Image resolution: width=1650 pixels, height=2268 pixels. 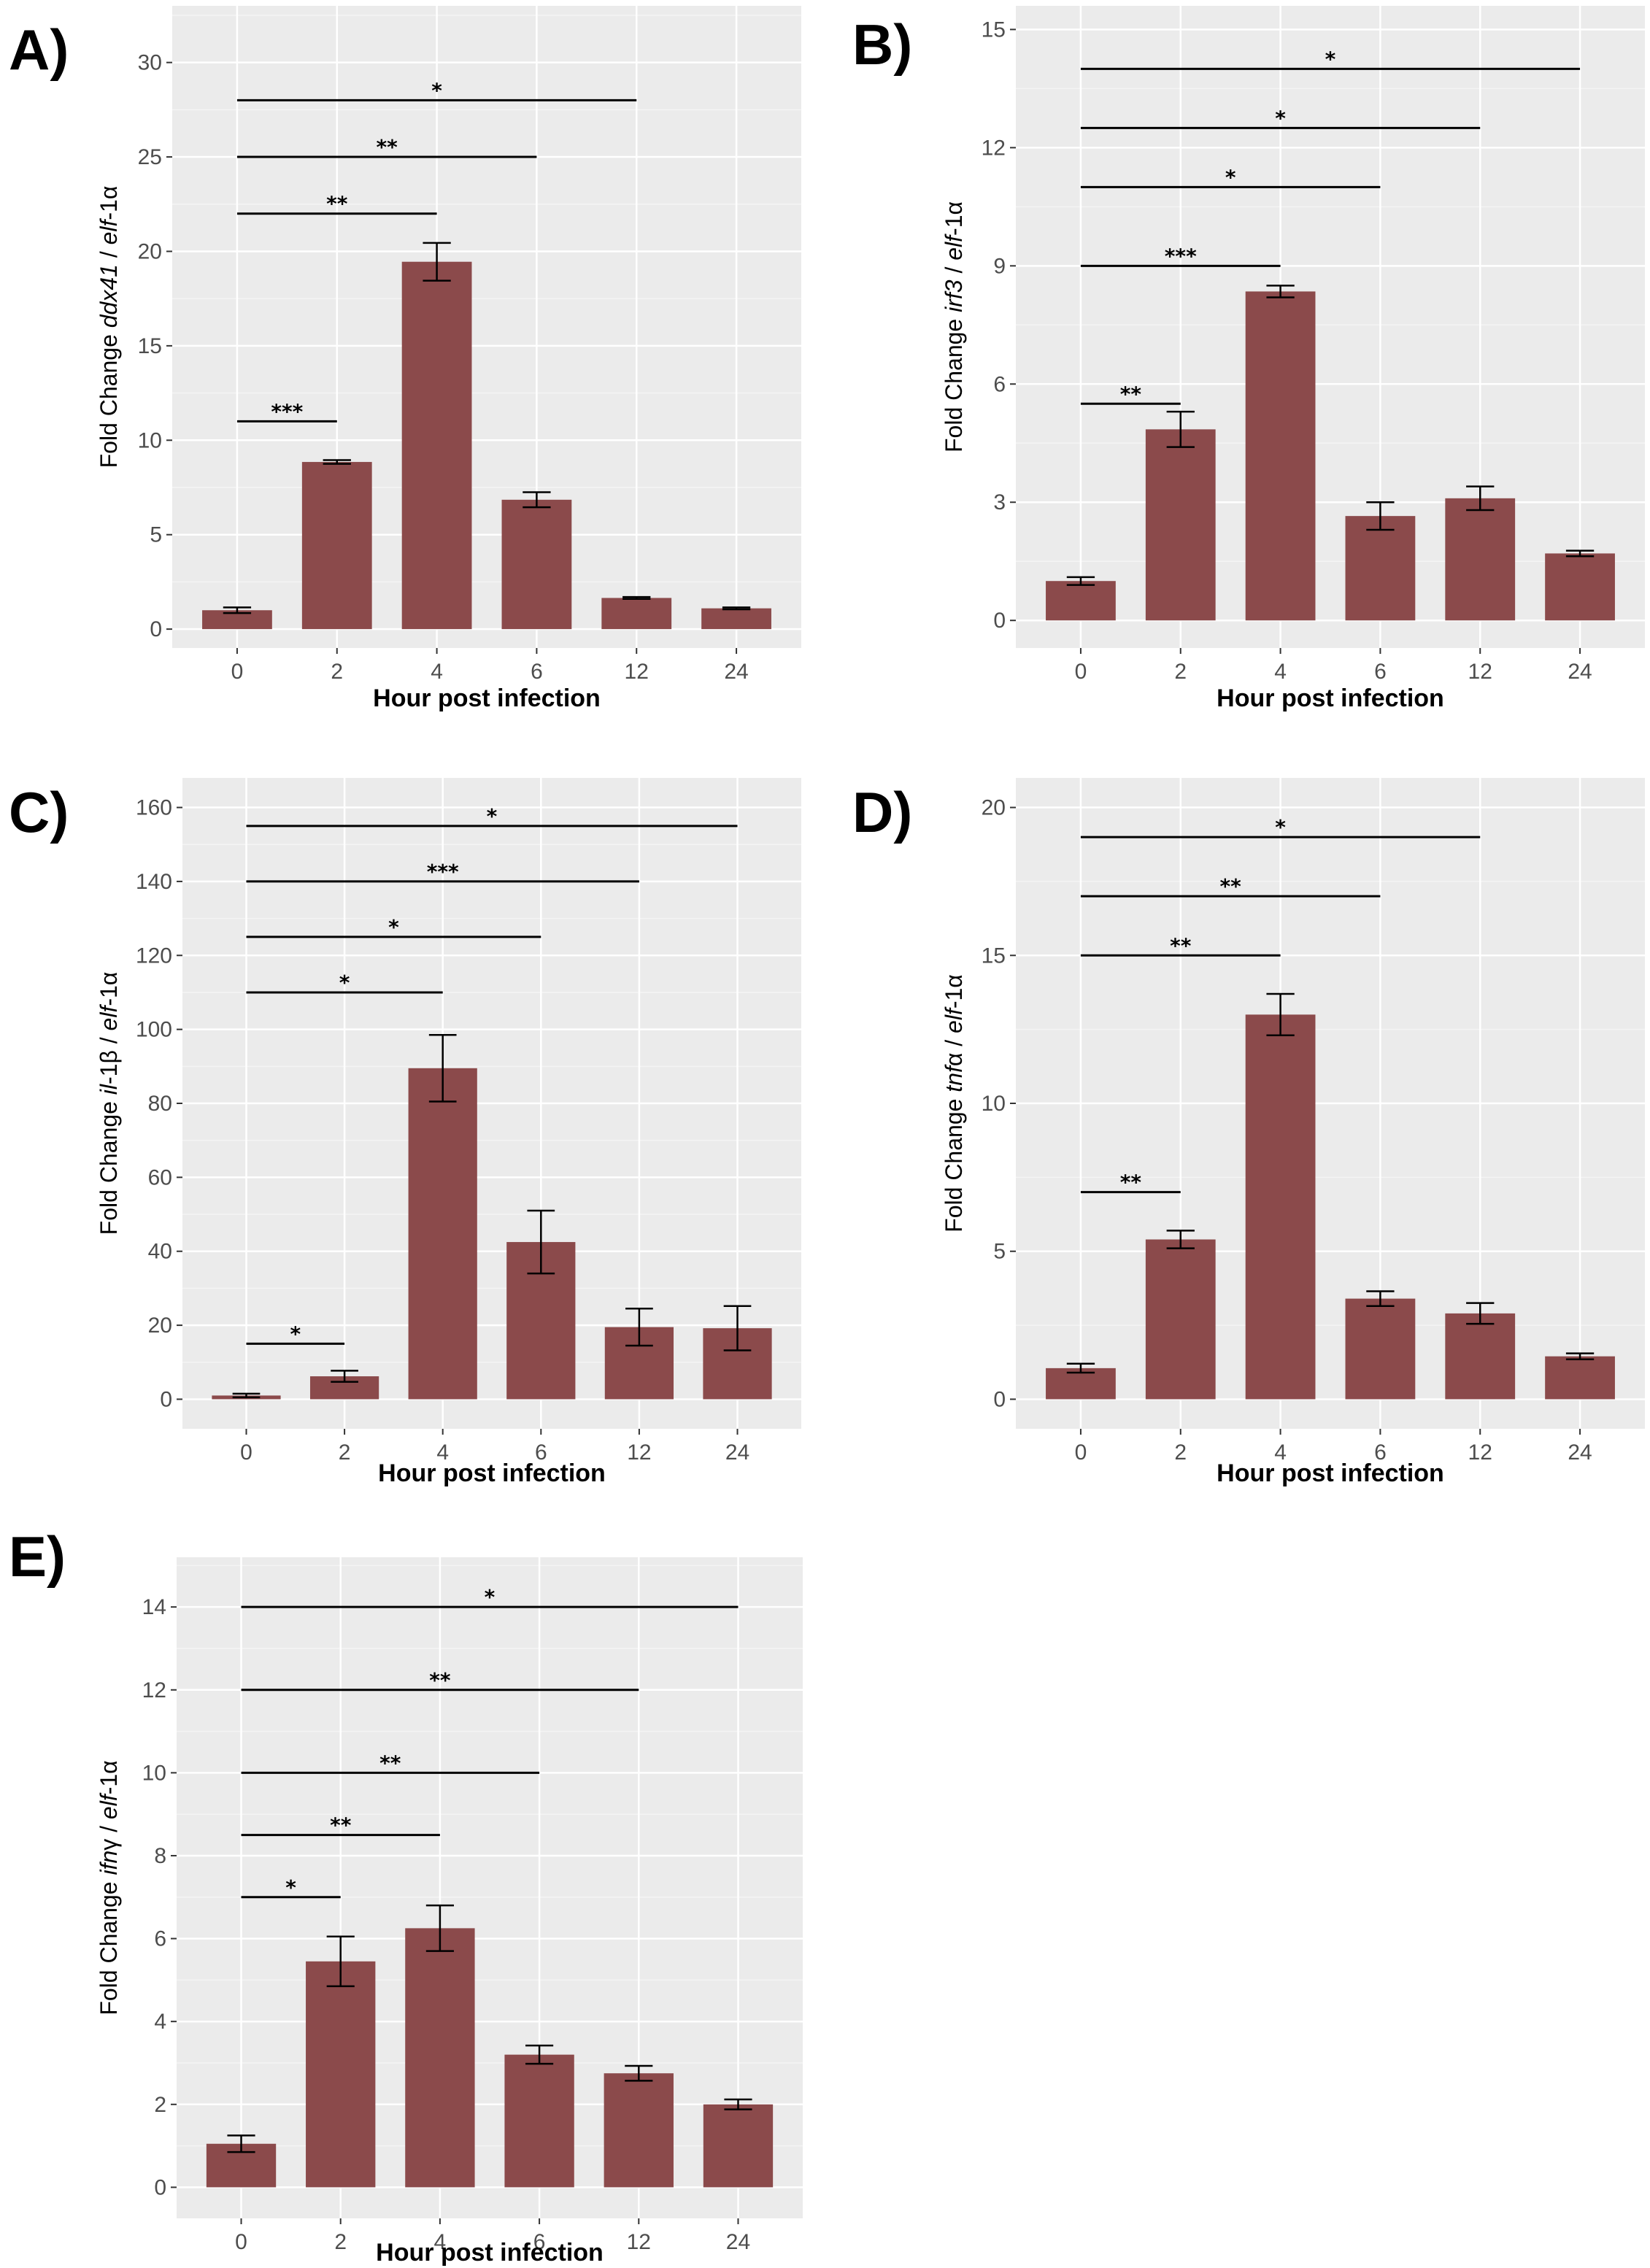 What do you see at coordinates (999, 502) in the screenshot?
I see `y-tick-label: 3` at bounding box center [999, 502].